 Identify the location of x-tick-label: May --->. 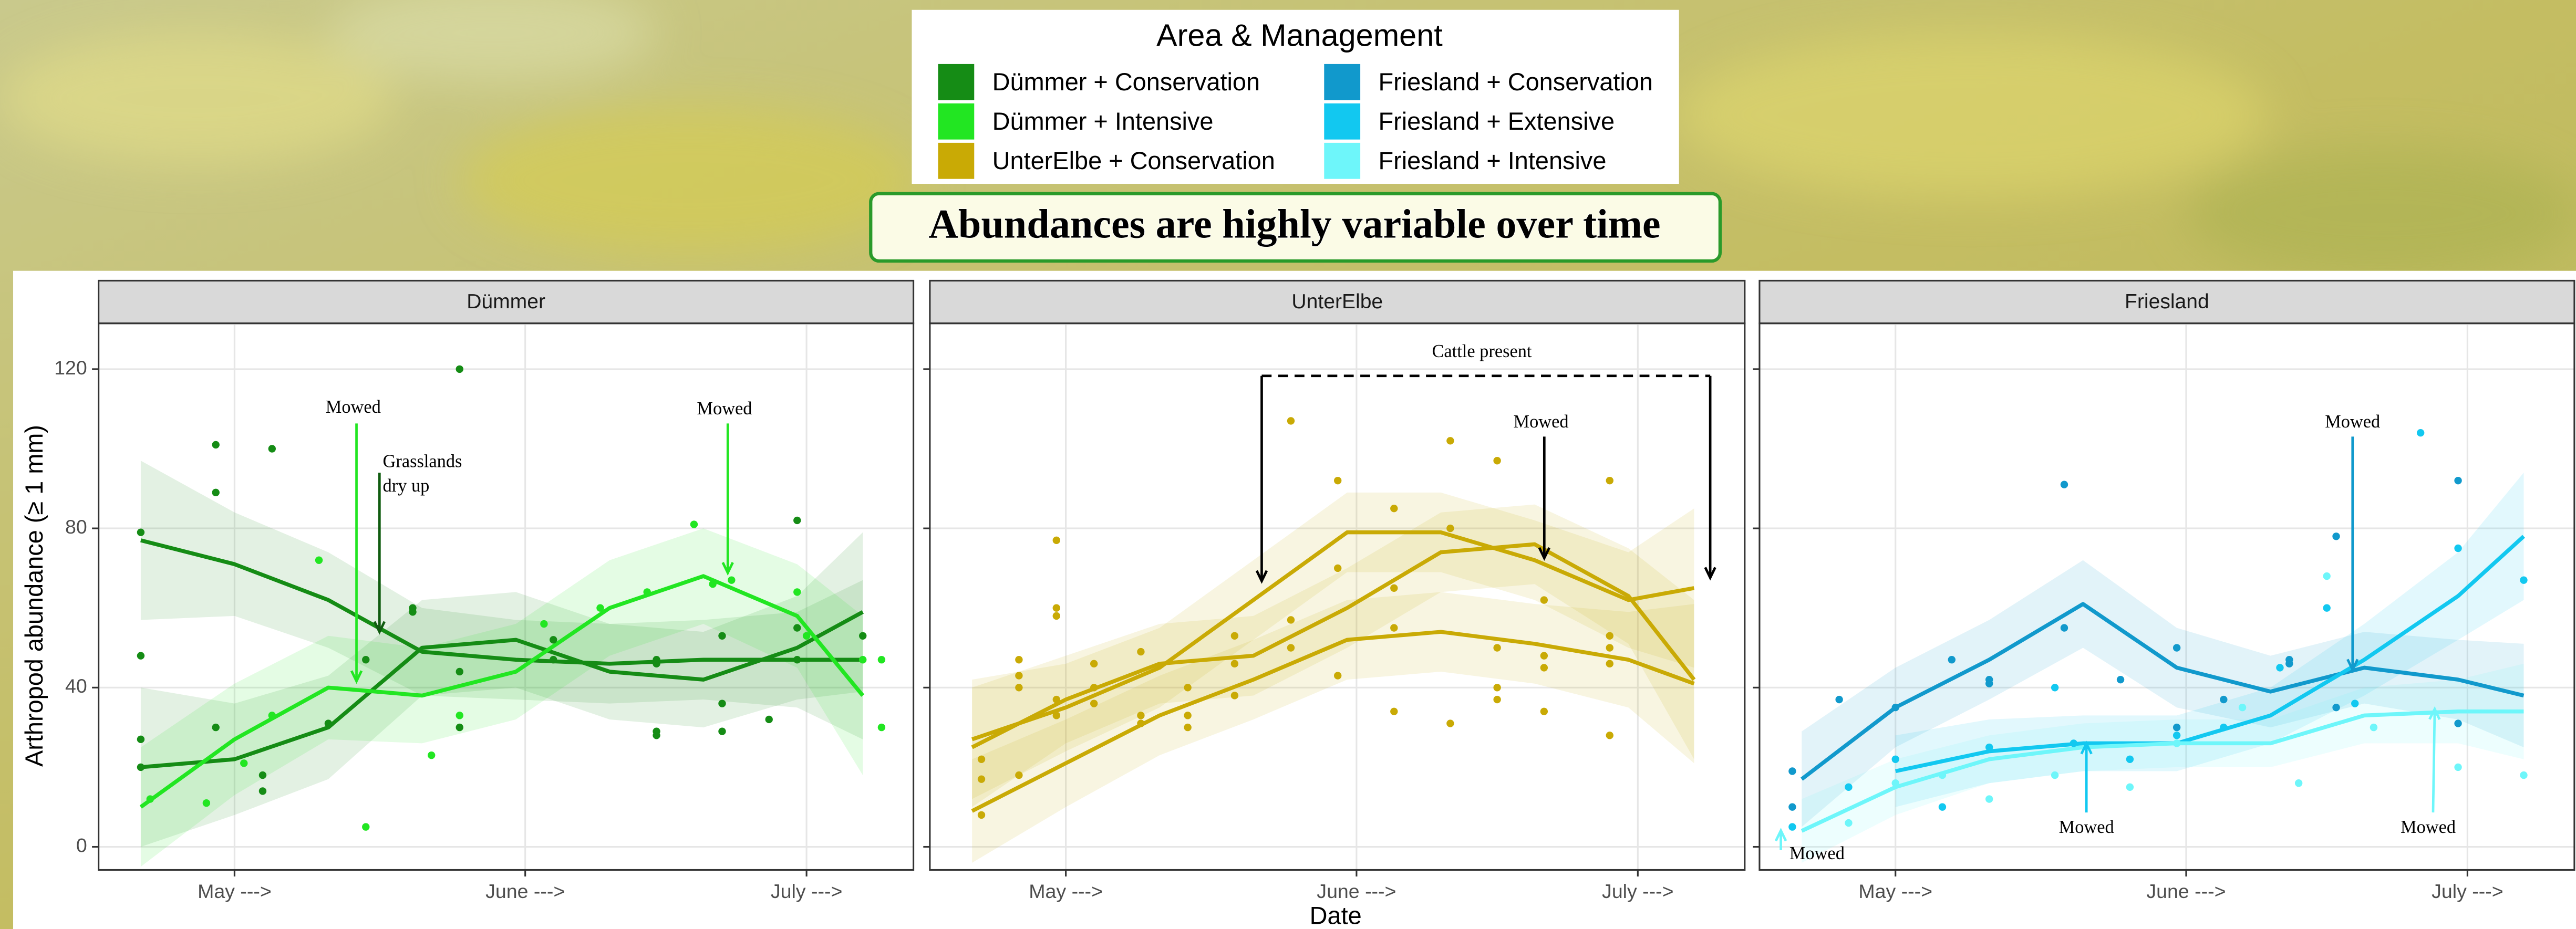
(1066, 891).